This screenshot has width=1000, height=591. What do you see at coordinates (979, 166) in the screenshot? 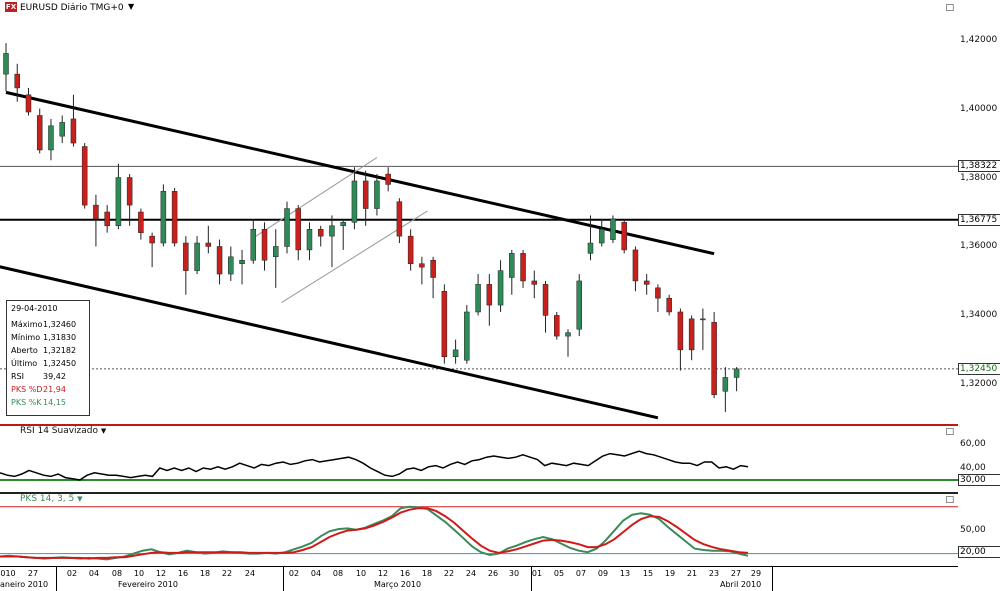
I see `price-level-flag: 1,38322` at bounding box center [979, 166].